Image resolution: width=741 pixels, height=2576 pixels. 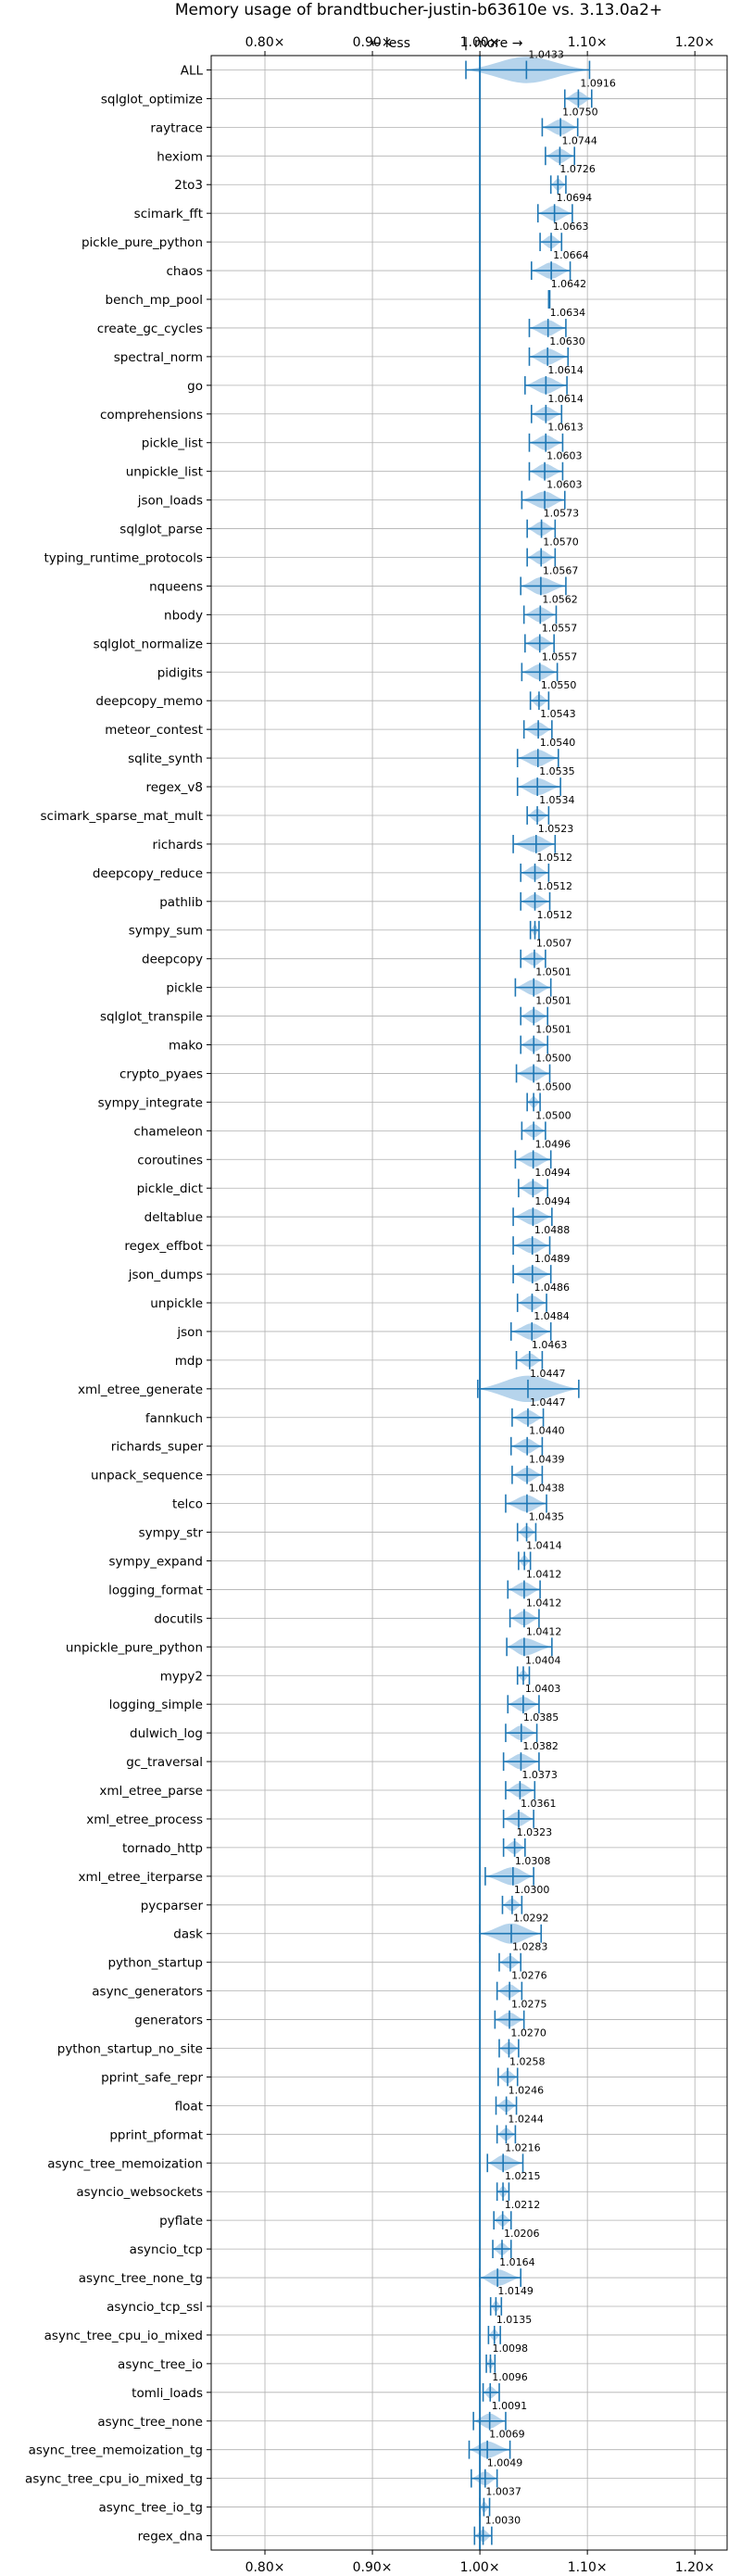 I want to click on benchmark-label: dask, so click(x=188, y=1934).